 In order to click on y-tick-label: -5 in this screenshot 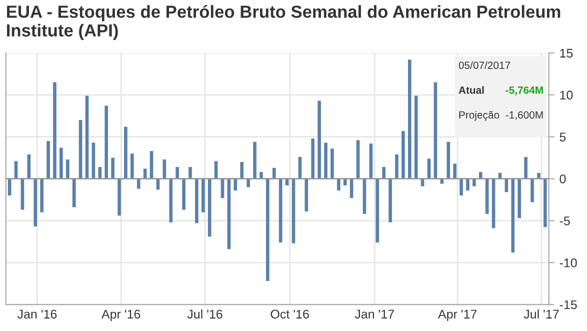, I will do `click(565, 221)`.